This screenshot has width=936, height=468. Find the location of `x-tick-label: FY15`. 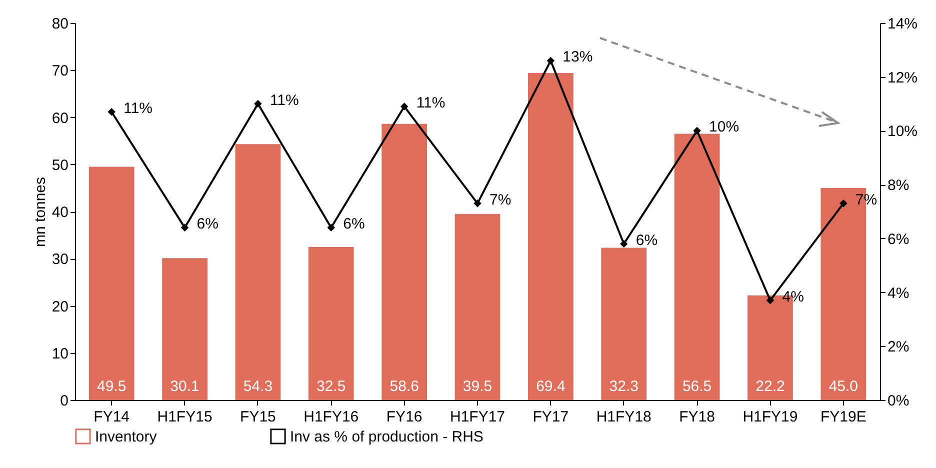

x-tick-label: FY15 is located at coordinates (258, 417).